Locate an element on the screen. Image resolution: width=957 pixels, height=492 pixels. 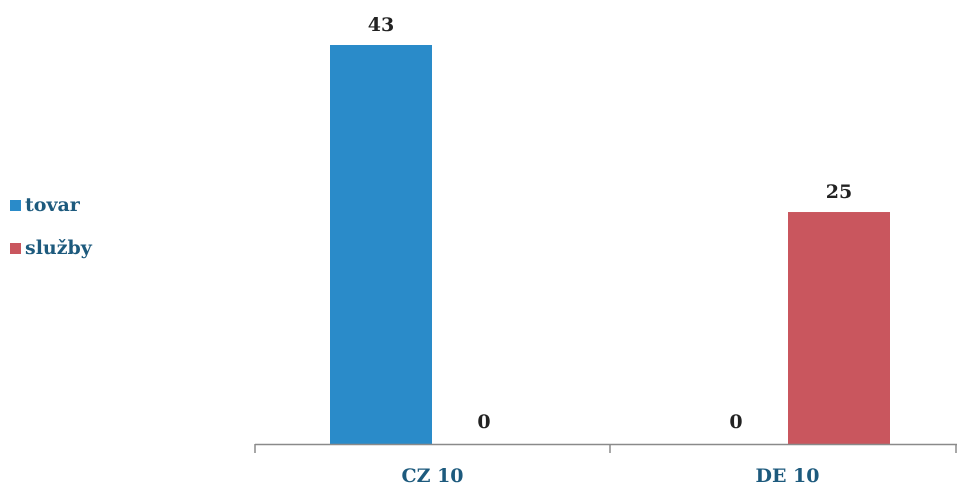
bar-služby-DE-10 is located at coordinates (839, 328).